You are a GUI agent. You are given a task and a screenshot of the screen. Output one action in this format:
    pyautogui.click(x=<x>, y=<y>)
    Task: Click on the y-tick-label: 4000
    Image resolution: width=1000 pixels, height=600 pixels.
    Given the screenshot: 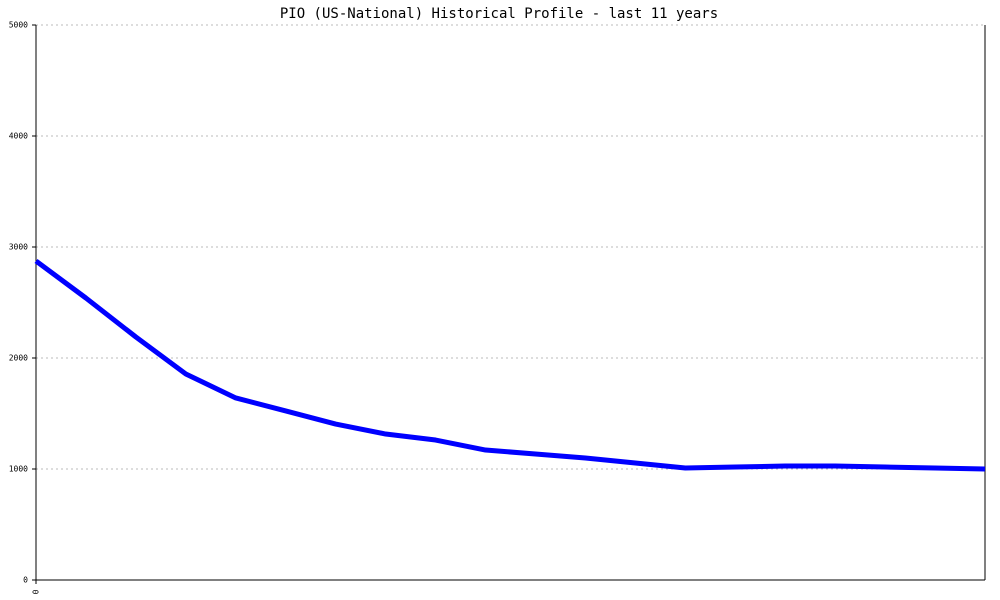 What is the action you would take?
    pyautogui.click(x=18, y=136)
    